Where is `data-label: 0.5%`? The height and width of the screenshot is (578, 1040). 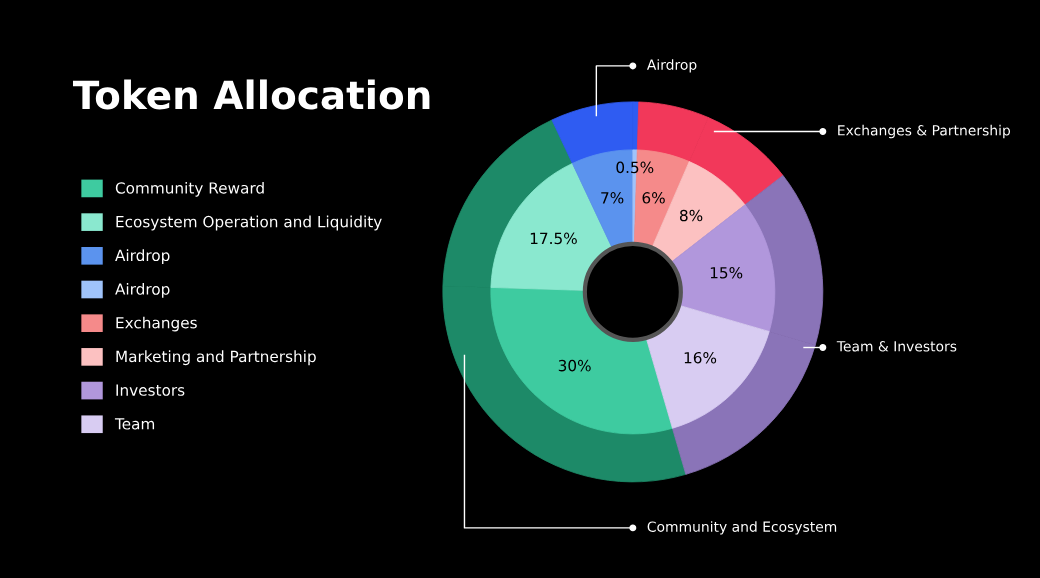 data-label: 0.5% is located at coordinates (635, 167).